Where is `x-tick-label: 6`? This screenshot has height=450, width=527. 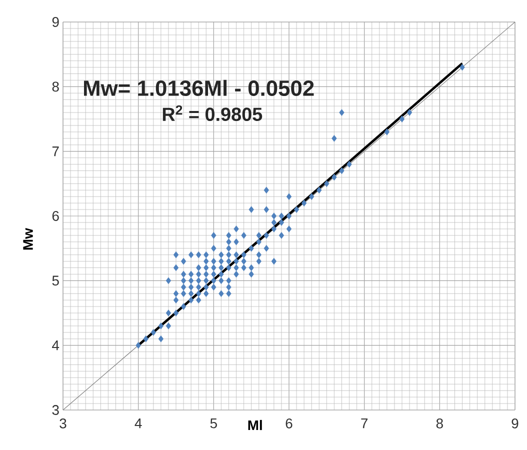 x-tick-label: 6 is located at coordinates (289, 423).